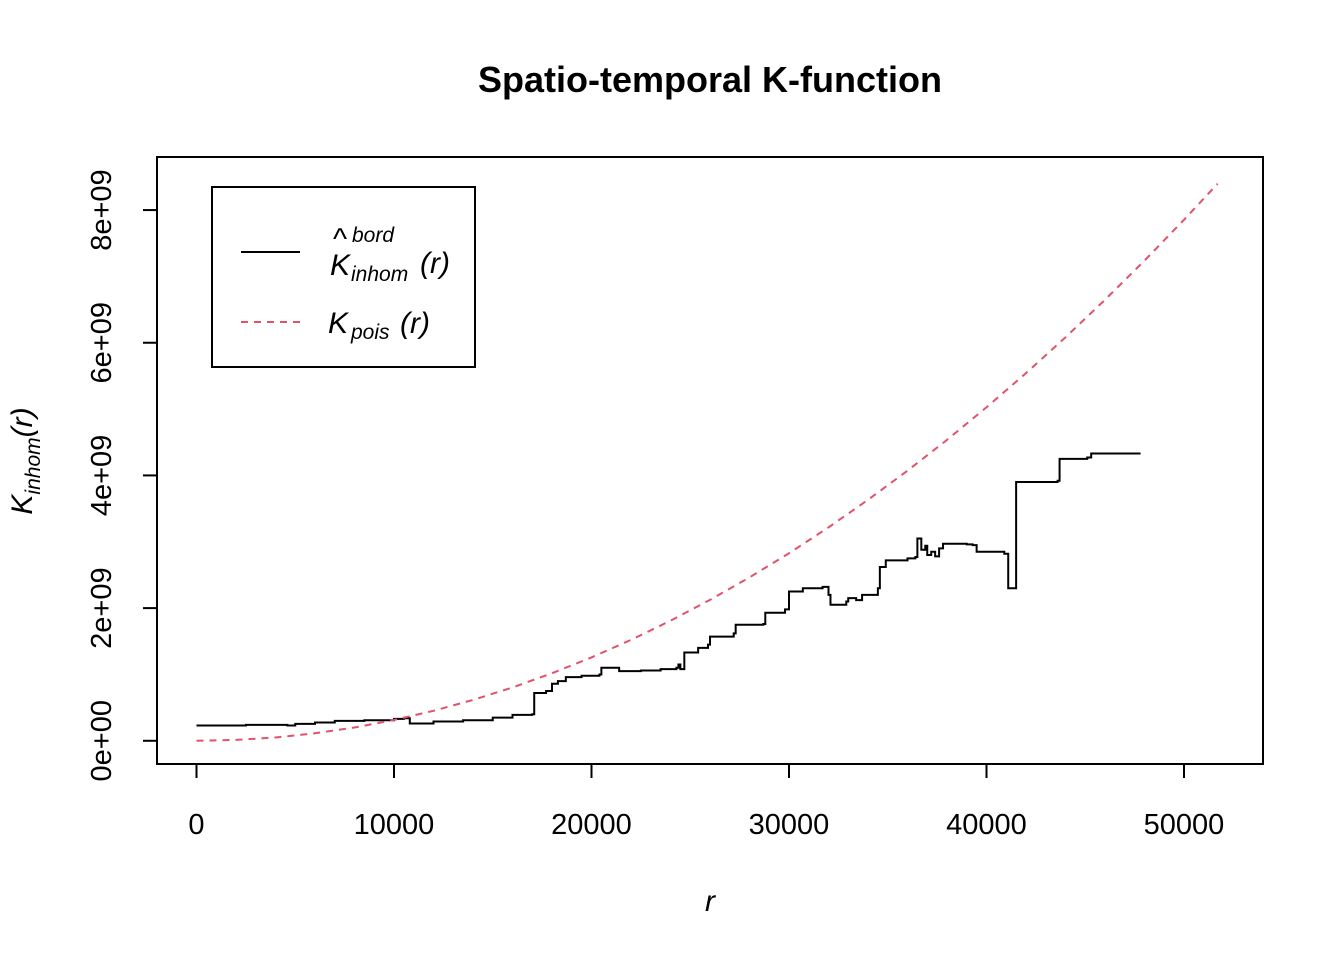  Describe the element at coordinates (340, 239) in the screenshot. I see `legend-kinhom-hat: ^` at that location.